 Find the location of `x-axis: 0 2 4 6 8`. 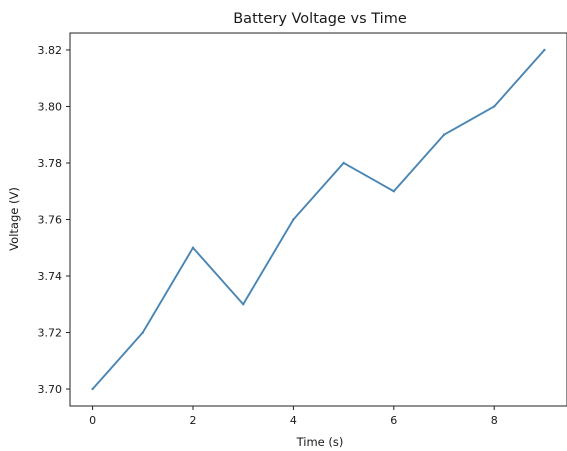

x-axis: 0 2 4 6 8 is located at coordinates (293, 416).